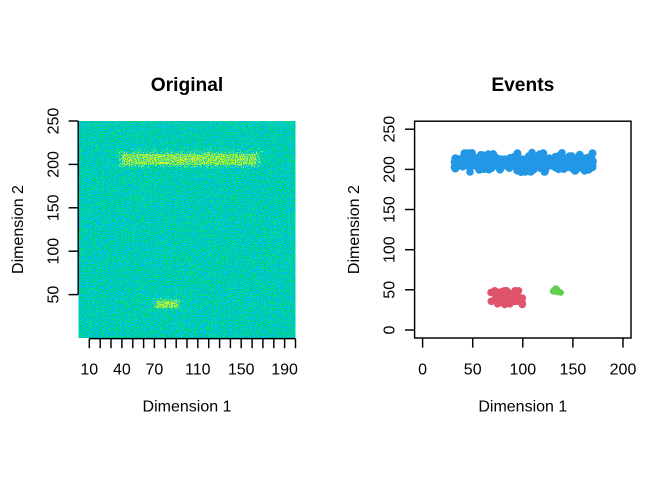 Image resolution: width=672 pixels, height=480 pixels. I want to click on svg-text: 40, so click(122, 370).